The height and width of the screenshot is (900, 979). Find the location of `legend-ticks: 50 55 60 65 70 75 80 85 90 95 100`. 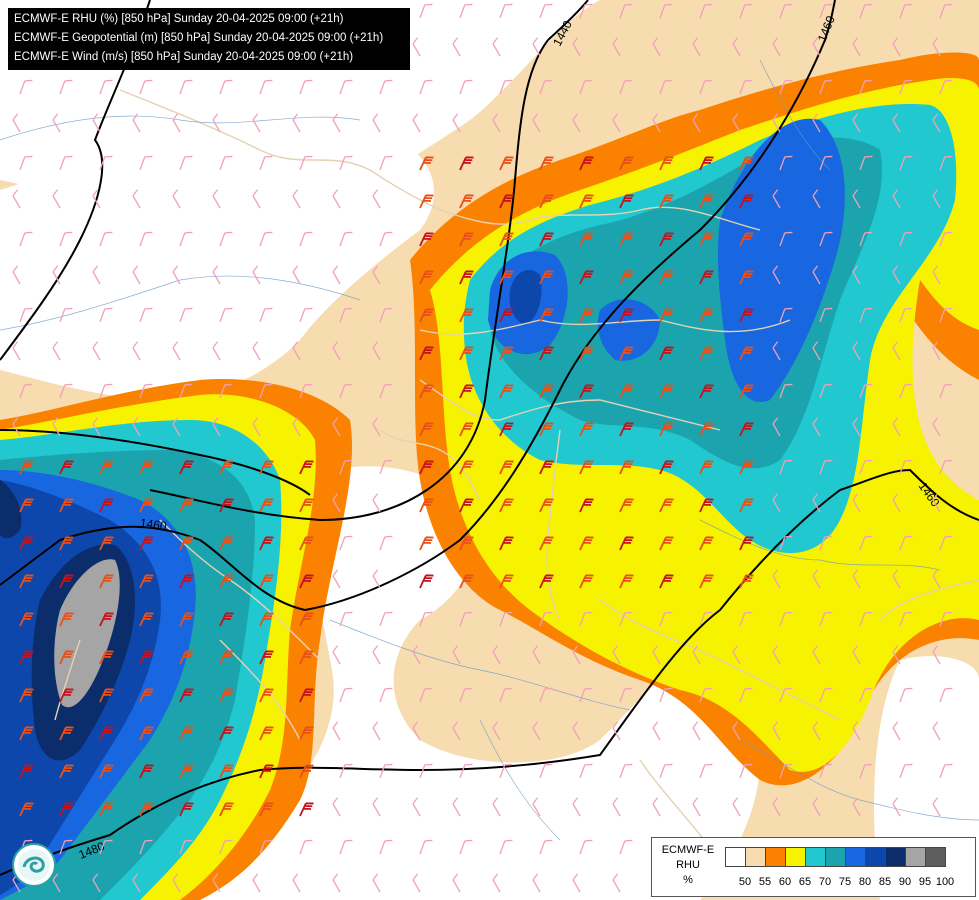

legend-ticks: 50 55 60 65 70 75 80 85 90 95 100 is located at coordinates (850, 883).